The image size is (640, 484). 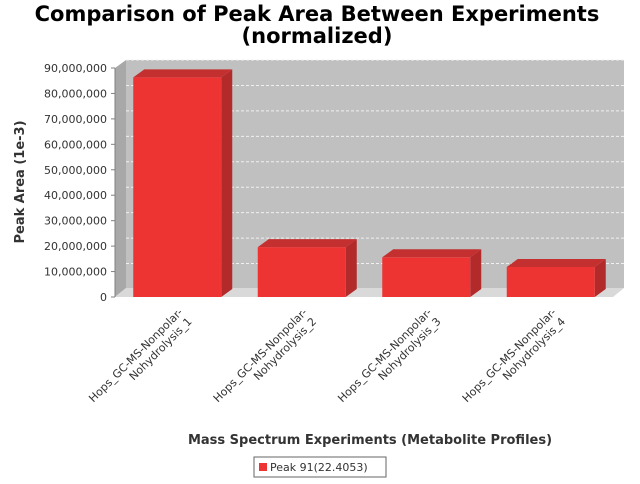 What do you see at coordinates (369, 292) in the screenshot?
I see `plot-floor` at bounding box center [369, 292].